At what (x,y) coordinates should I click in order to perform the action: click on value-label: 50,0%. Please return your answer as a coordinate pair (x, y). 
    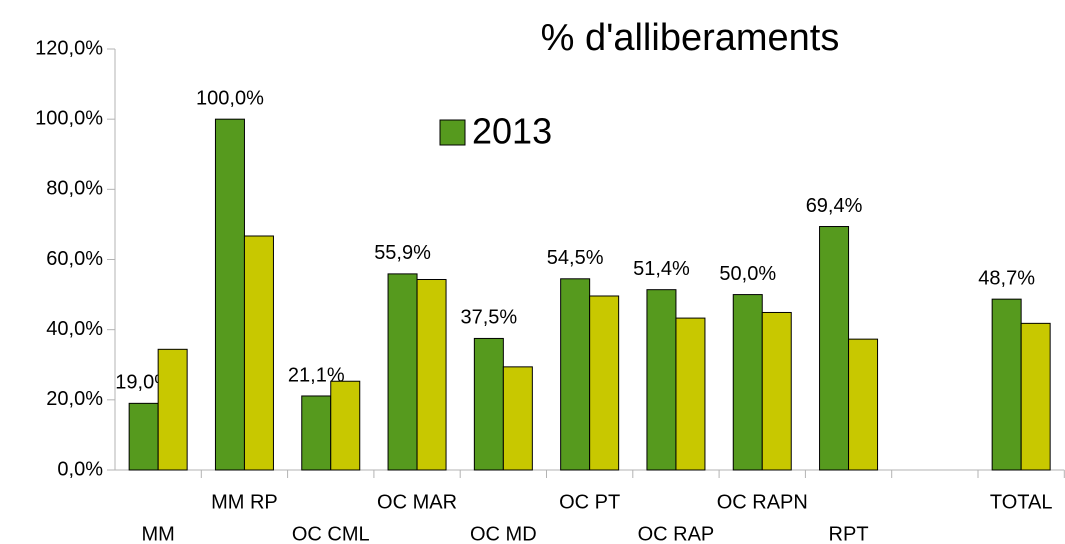
    Looking at the image, I should click on (747, 274).